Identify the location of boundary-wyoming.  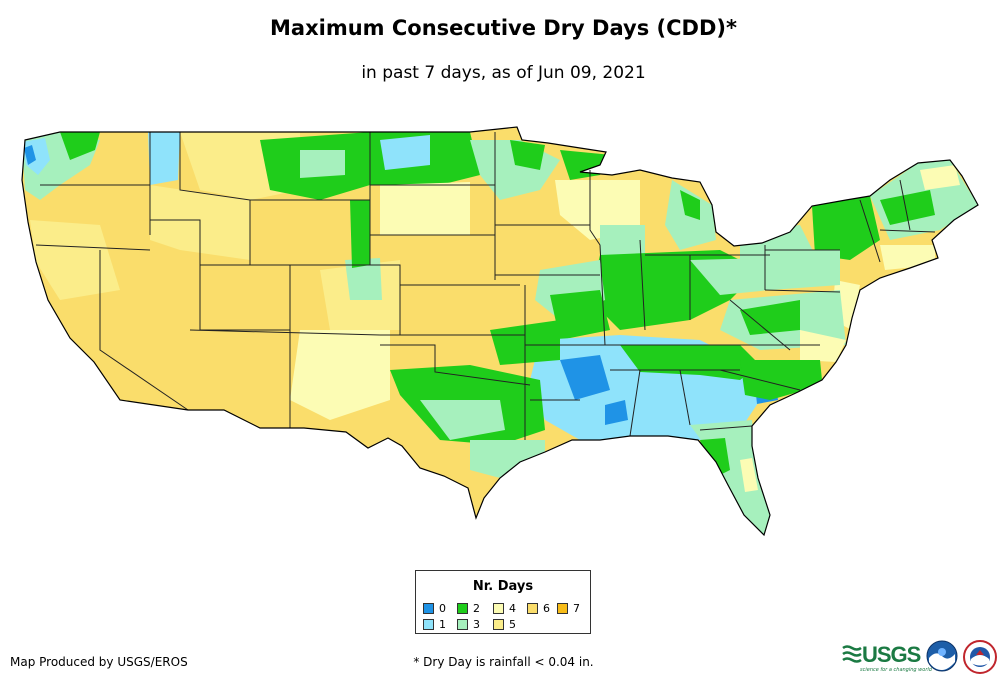
(310, 232).